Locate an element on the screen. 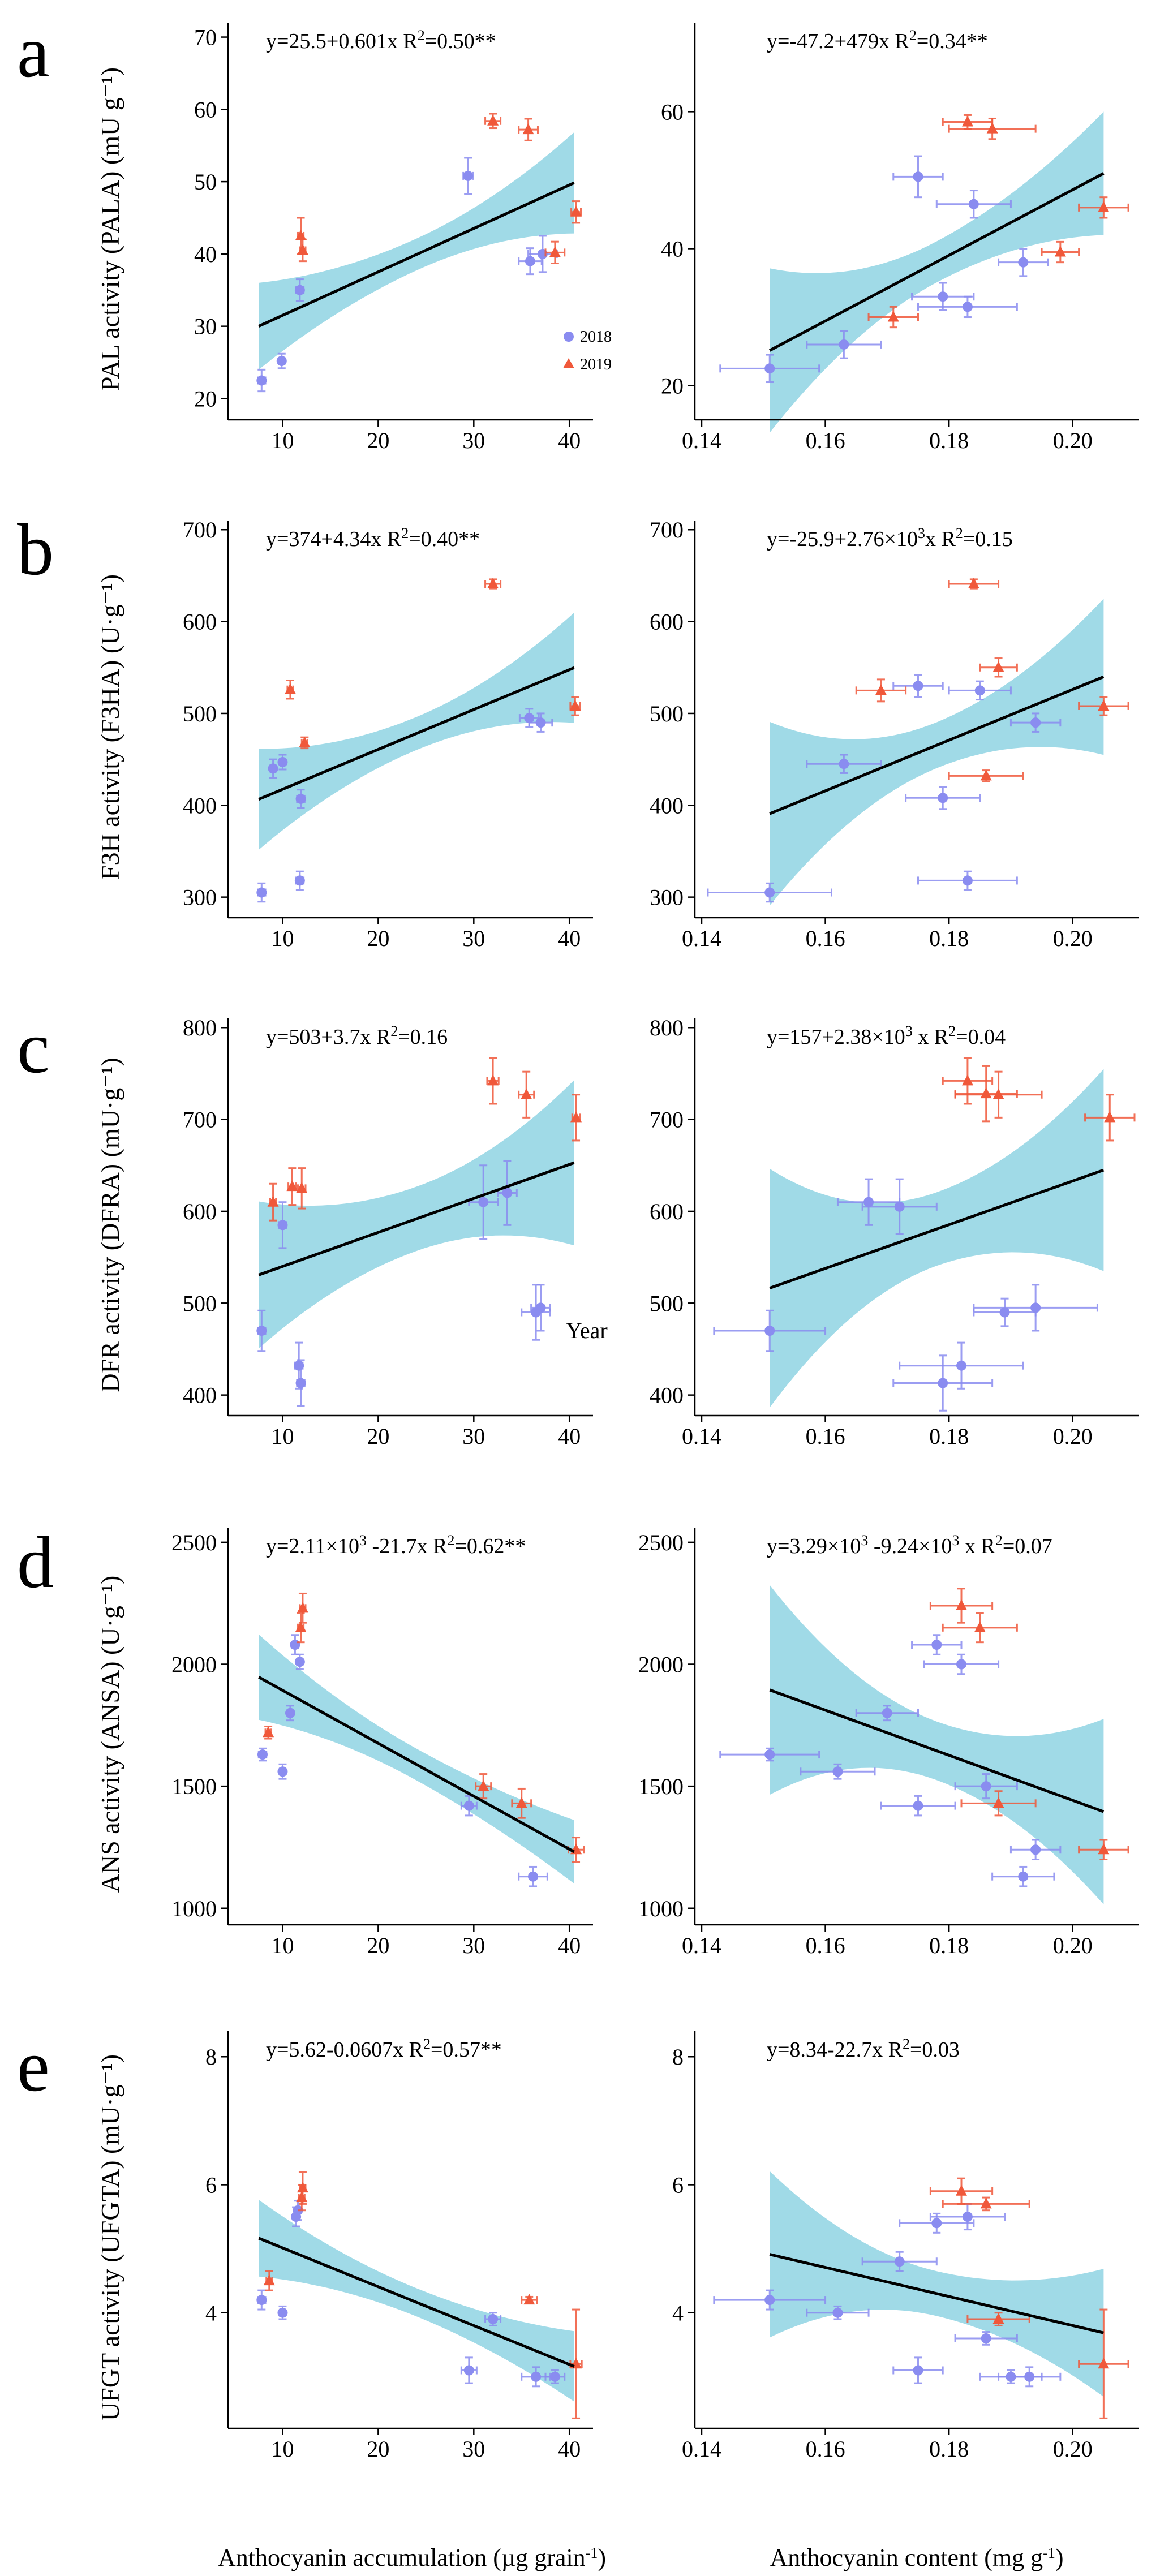 The width and height of the screenshot is (1173, 2576). y-tick-label: 6 is located at coordinates (211, 2184).